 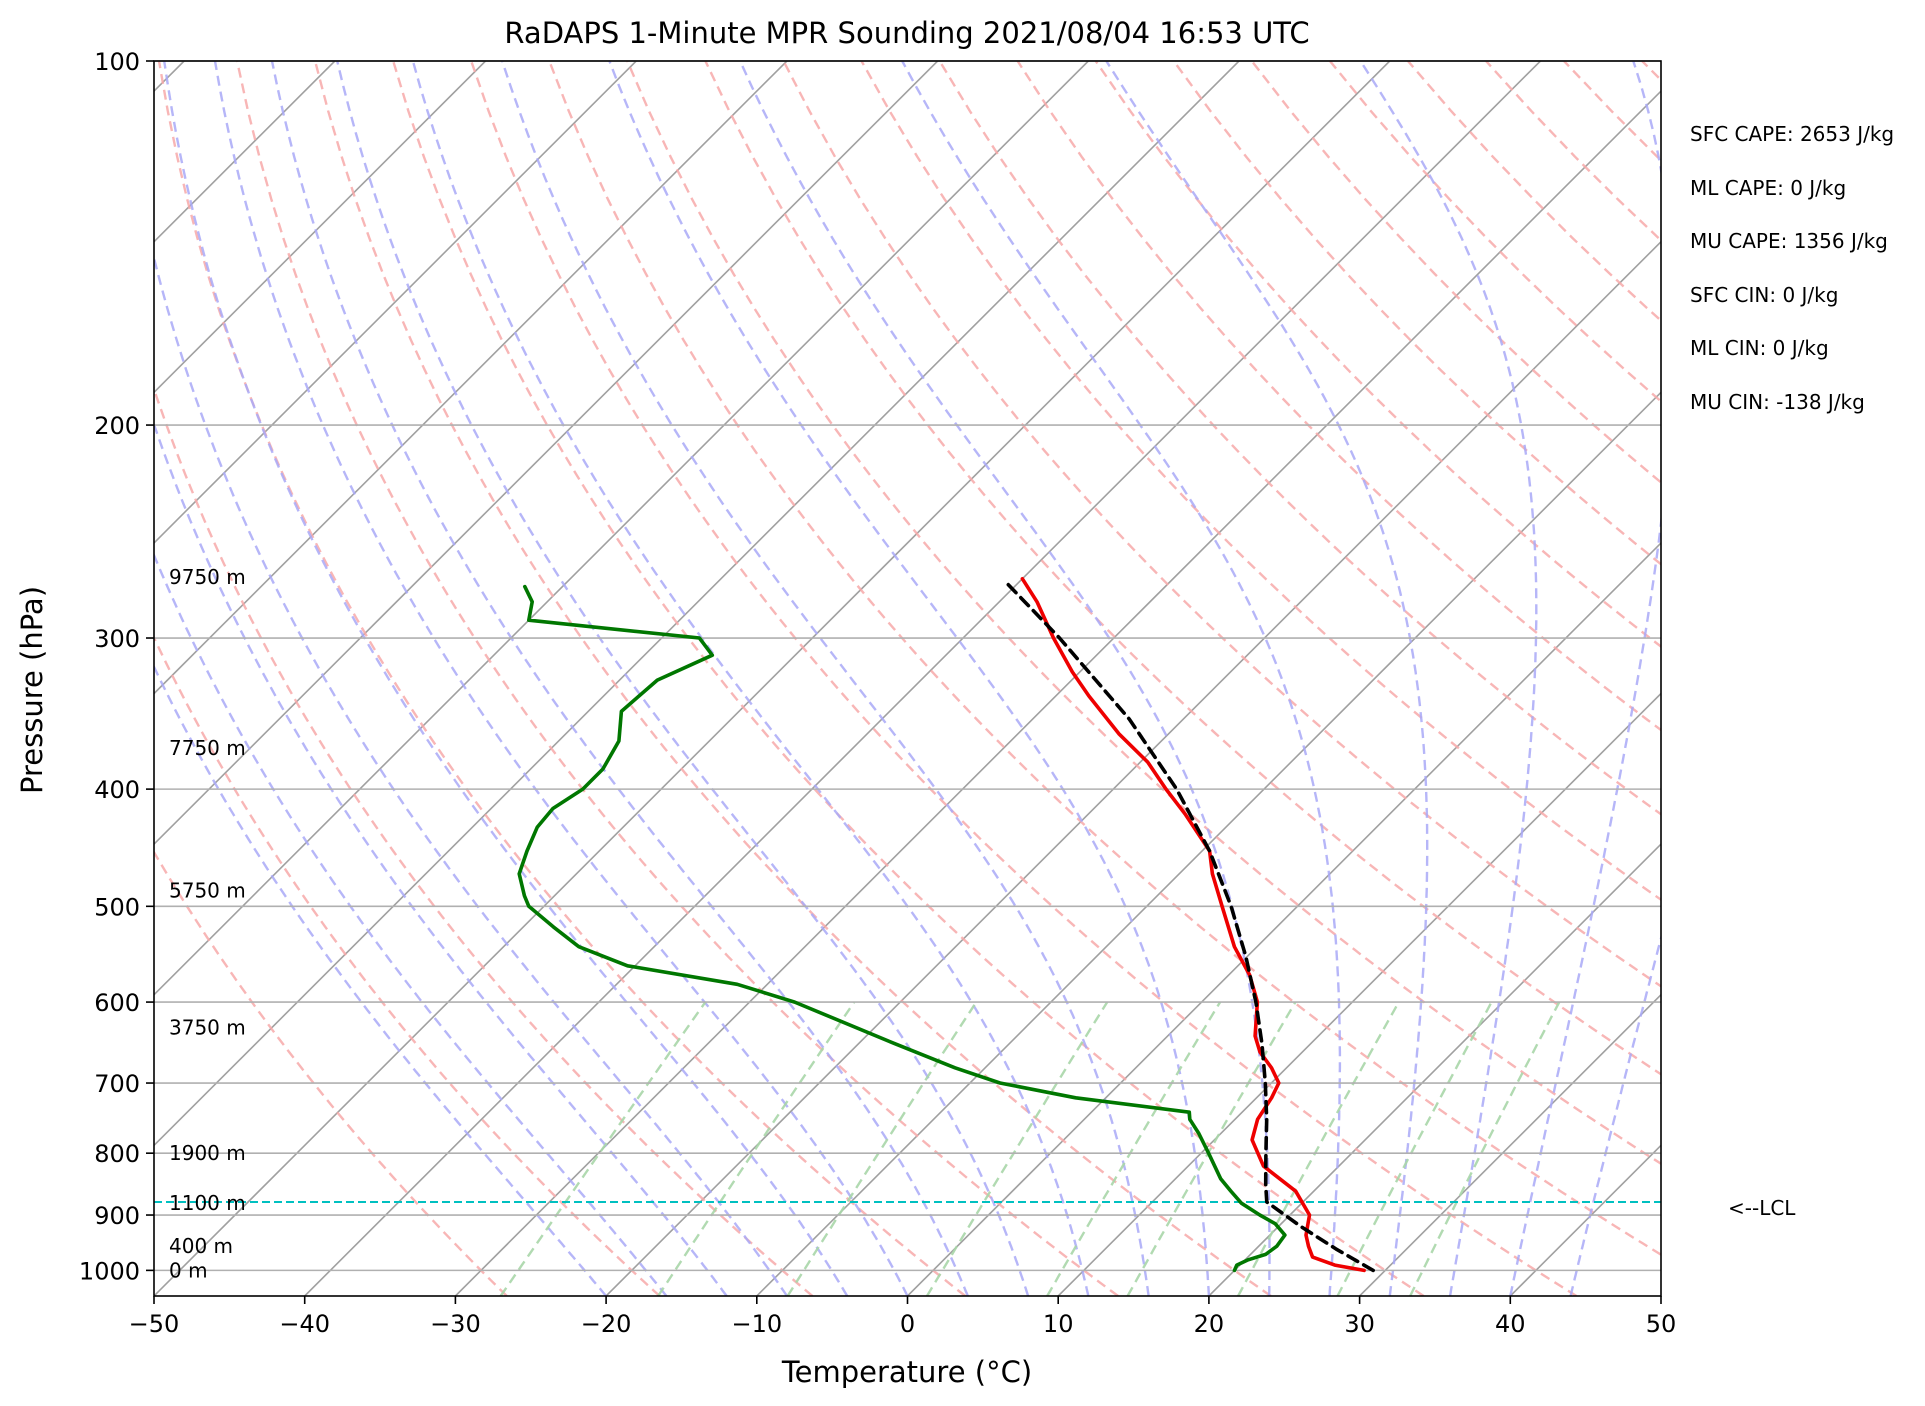 I want to click on height-label: 5750 m, so click(x=207, y=890).